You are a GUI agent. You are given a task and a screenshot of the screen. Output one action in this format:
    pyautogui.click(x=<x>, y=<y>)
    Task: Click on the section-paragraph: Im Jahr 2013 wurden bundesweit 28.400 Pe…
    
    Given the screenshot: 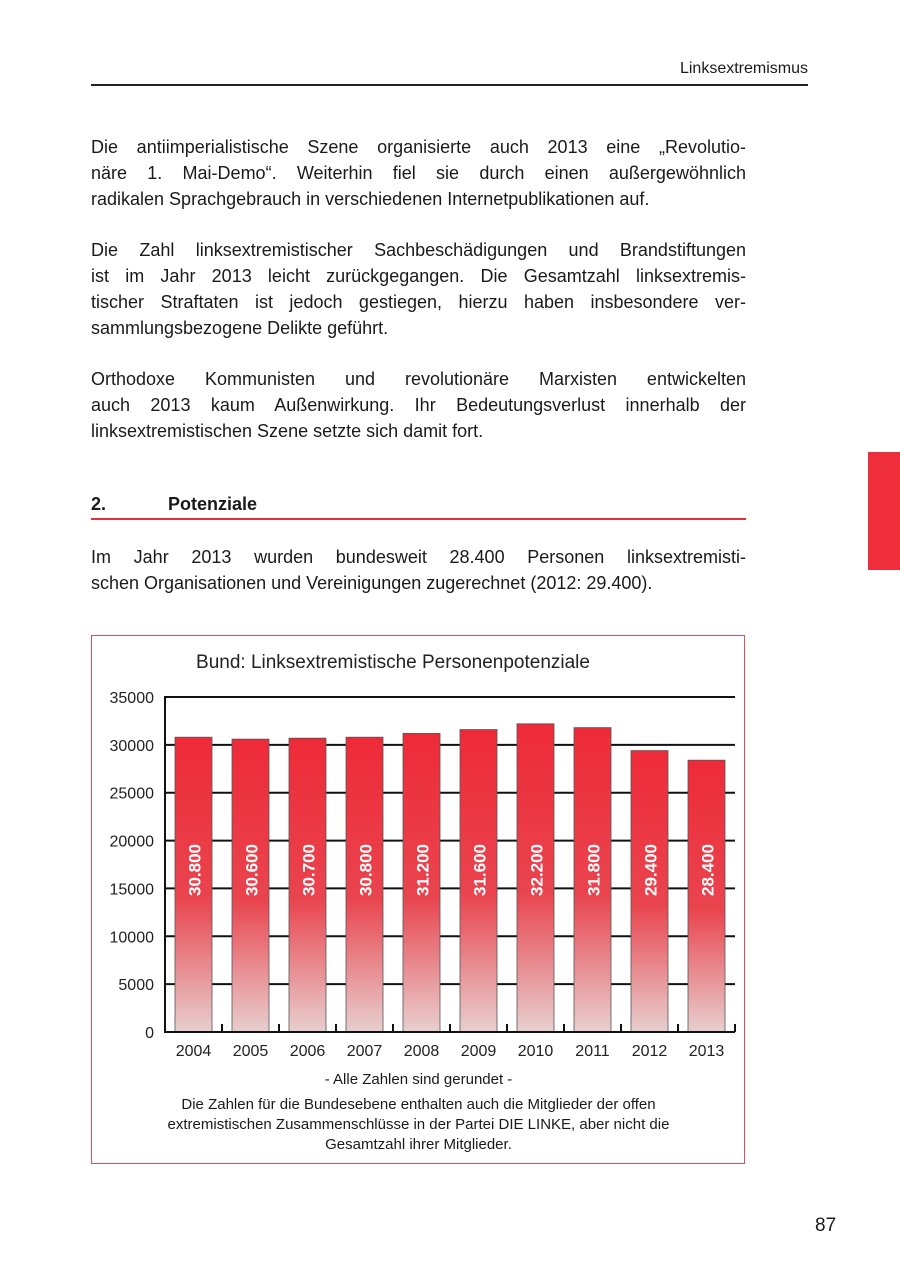 What is the action you would take?
    pyautogui.click(x=418, y=570)
    